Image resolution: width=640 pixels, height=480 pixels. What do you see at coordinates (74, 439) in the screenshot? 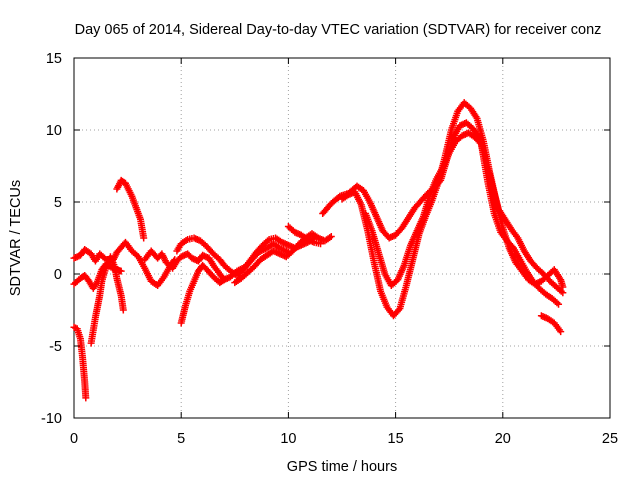
I see `x-tick-label: 0` at bounding box center [74, 439].